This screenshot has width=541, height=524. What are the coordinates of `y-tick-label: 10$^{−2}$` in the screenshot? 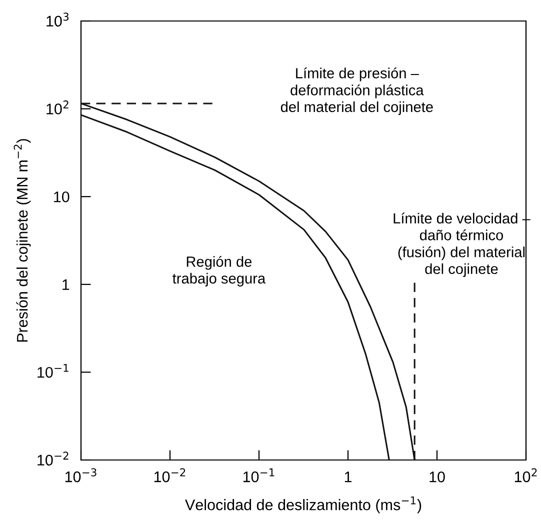 It's located at (53, 459).